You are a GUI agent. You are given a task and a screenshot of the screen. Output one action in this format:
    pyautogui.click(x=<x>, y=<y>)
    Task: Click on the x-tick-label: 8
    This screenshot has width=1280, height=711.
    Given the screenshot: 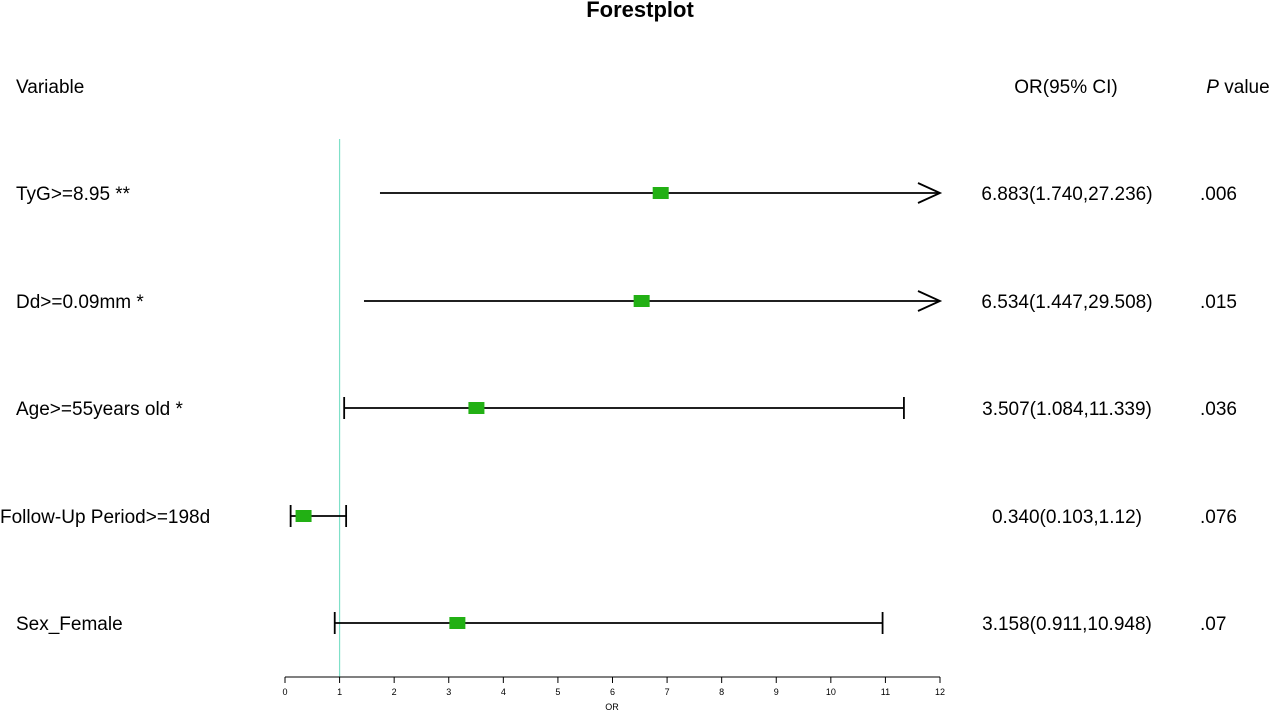 What is the action you would take?
    pyautogui.click(x=721, y=692)
    